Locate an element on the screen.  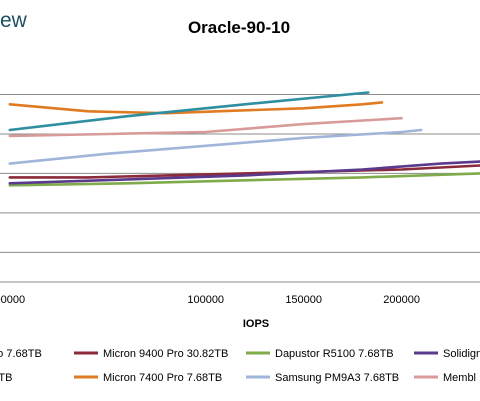
chart-title: Oracle-90-10 is located at coordinates (239, 27).